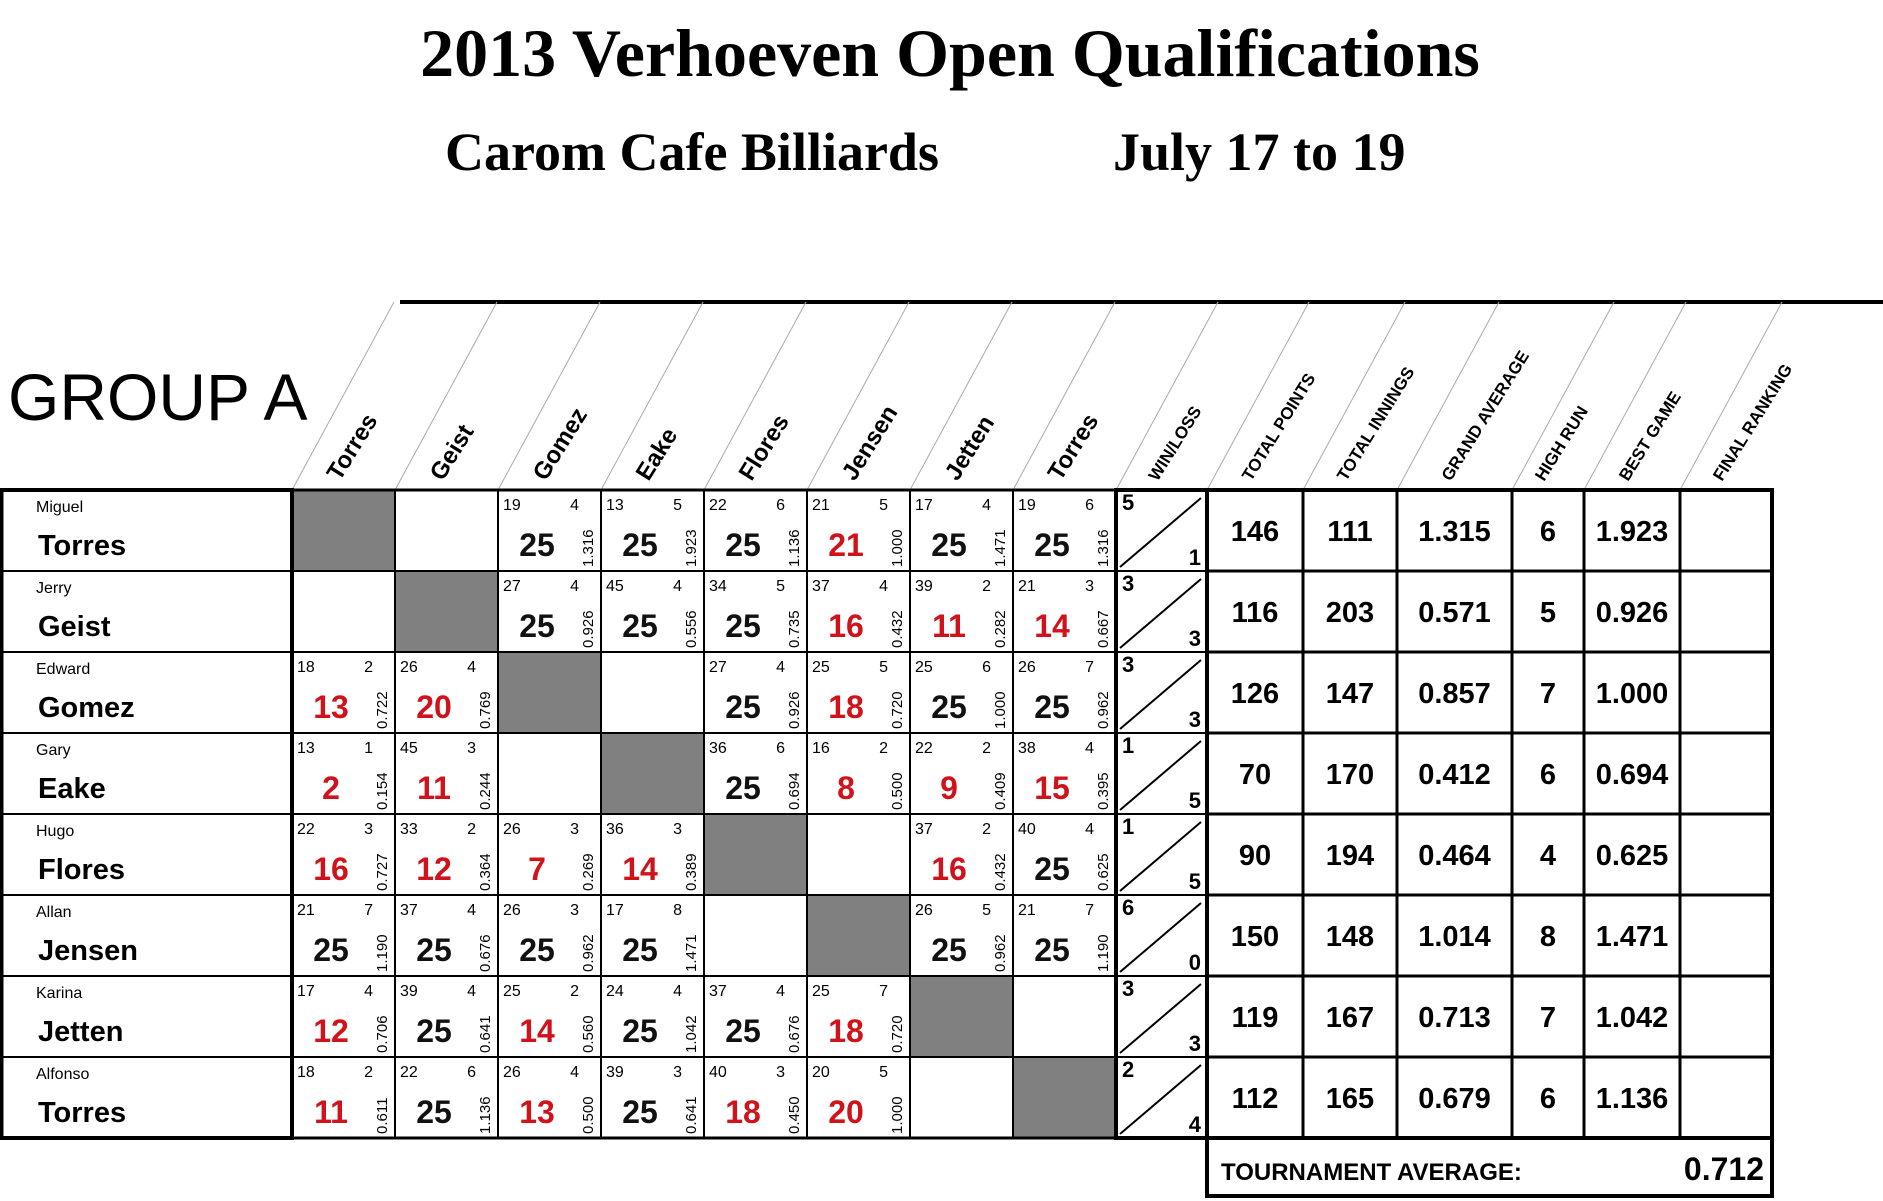 The width and height of the screenshot is (1883, 1201). I want to click on game-average: 1.136, so click(485, 1115).